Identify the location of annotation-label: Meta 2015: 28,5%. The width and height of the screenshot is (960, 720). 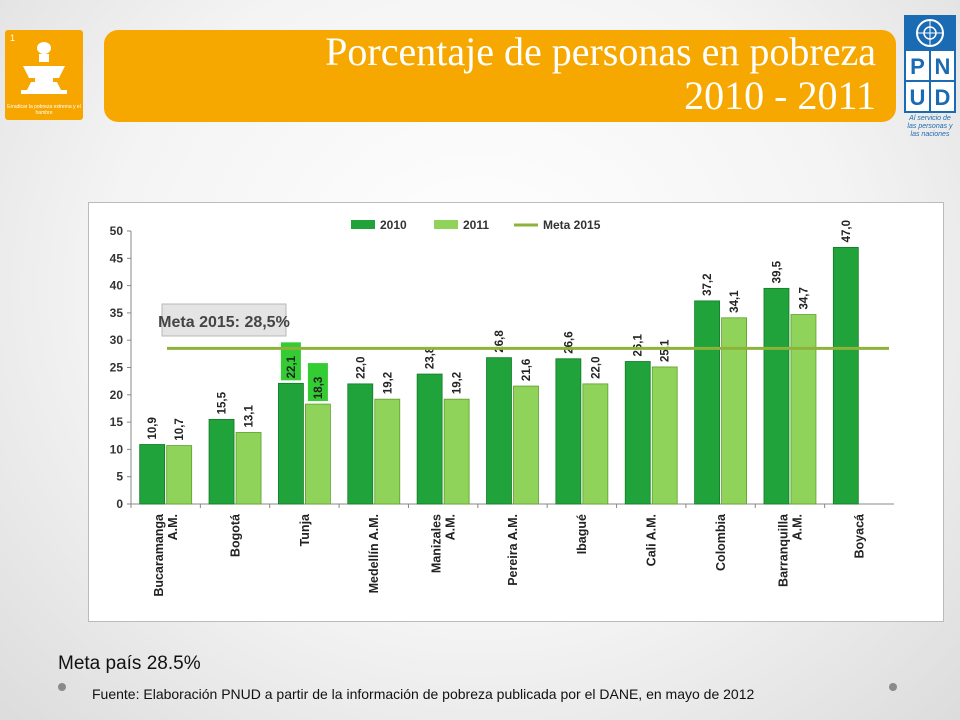
(224, 322).